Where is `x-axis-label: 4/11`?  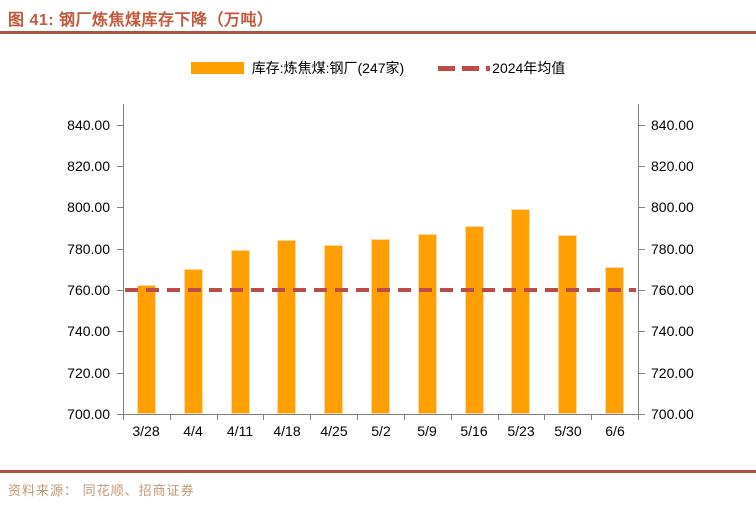
x-axis-label: 4/11 is located at coordinates (240, 431).